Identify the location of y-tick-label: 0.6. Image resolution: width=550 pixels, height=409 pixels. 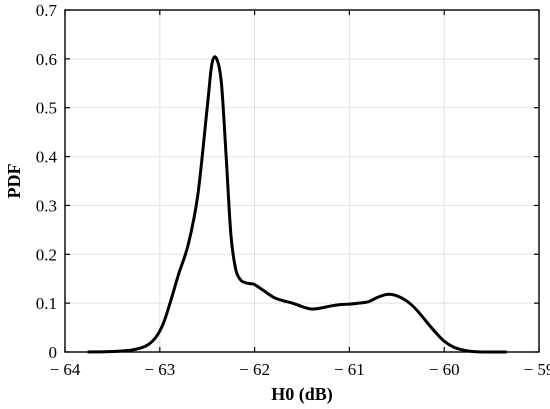
(46, 59).